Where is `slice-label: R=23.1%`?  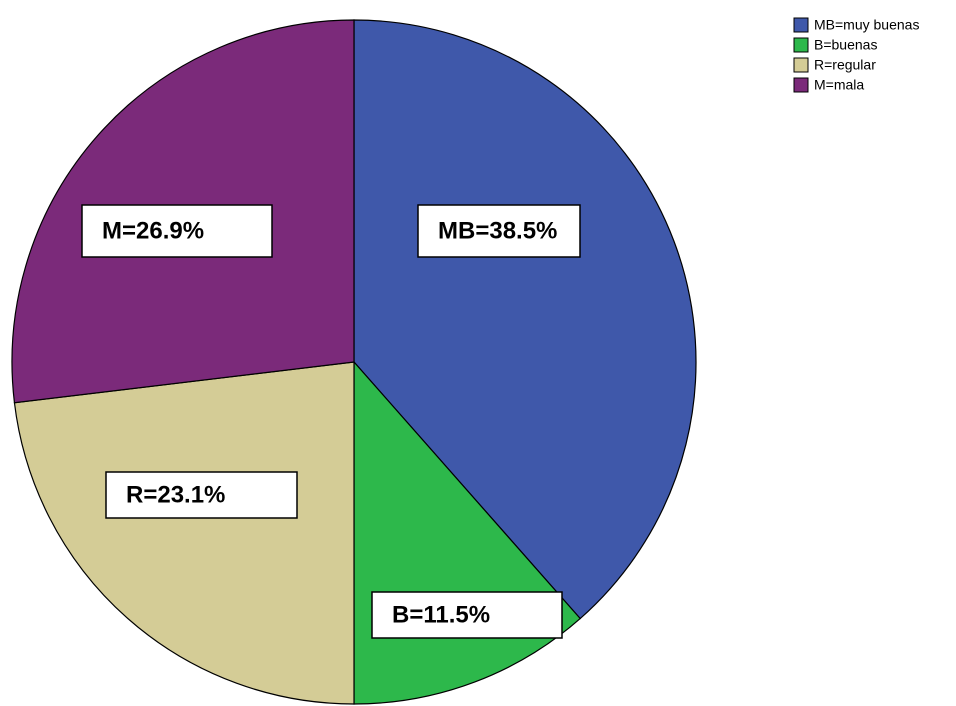 slice-label: R=23.1% is located at coordinates (175, 494).